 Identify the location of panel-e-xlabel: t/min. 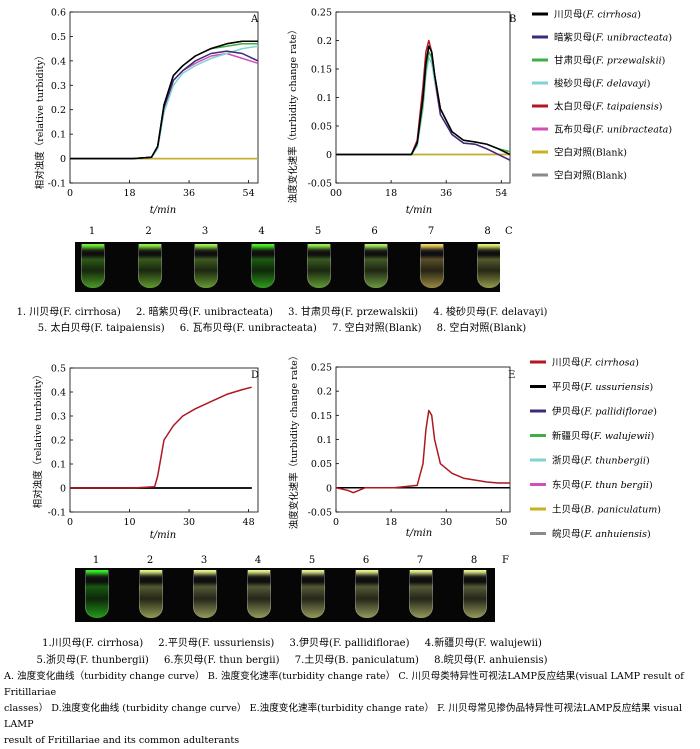
(419, 533).